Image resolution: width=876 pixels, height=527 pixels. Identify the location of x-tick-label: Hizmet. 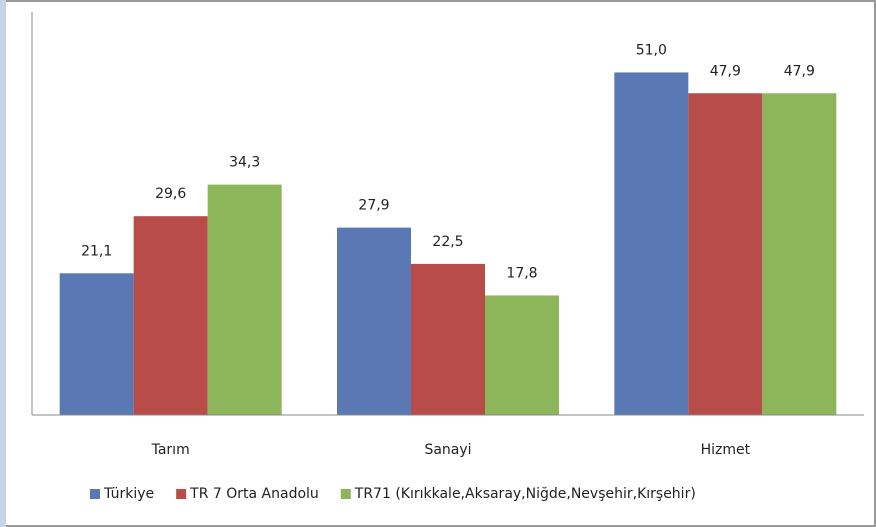
(726, 450).